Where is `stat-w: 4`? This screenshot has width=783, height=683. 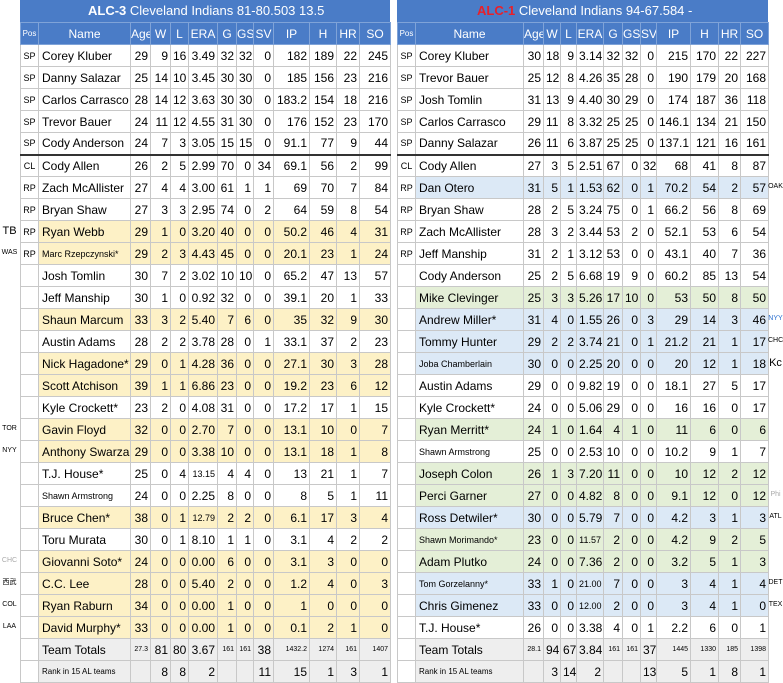
stat-w: 4 is located at coordinates (160, 187).